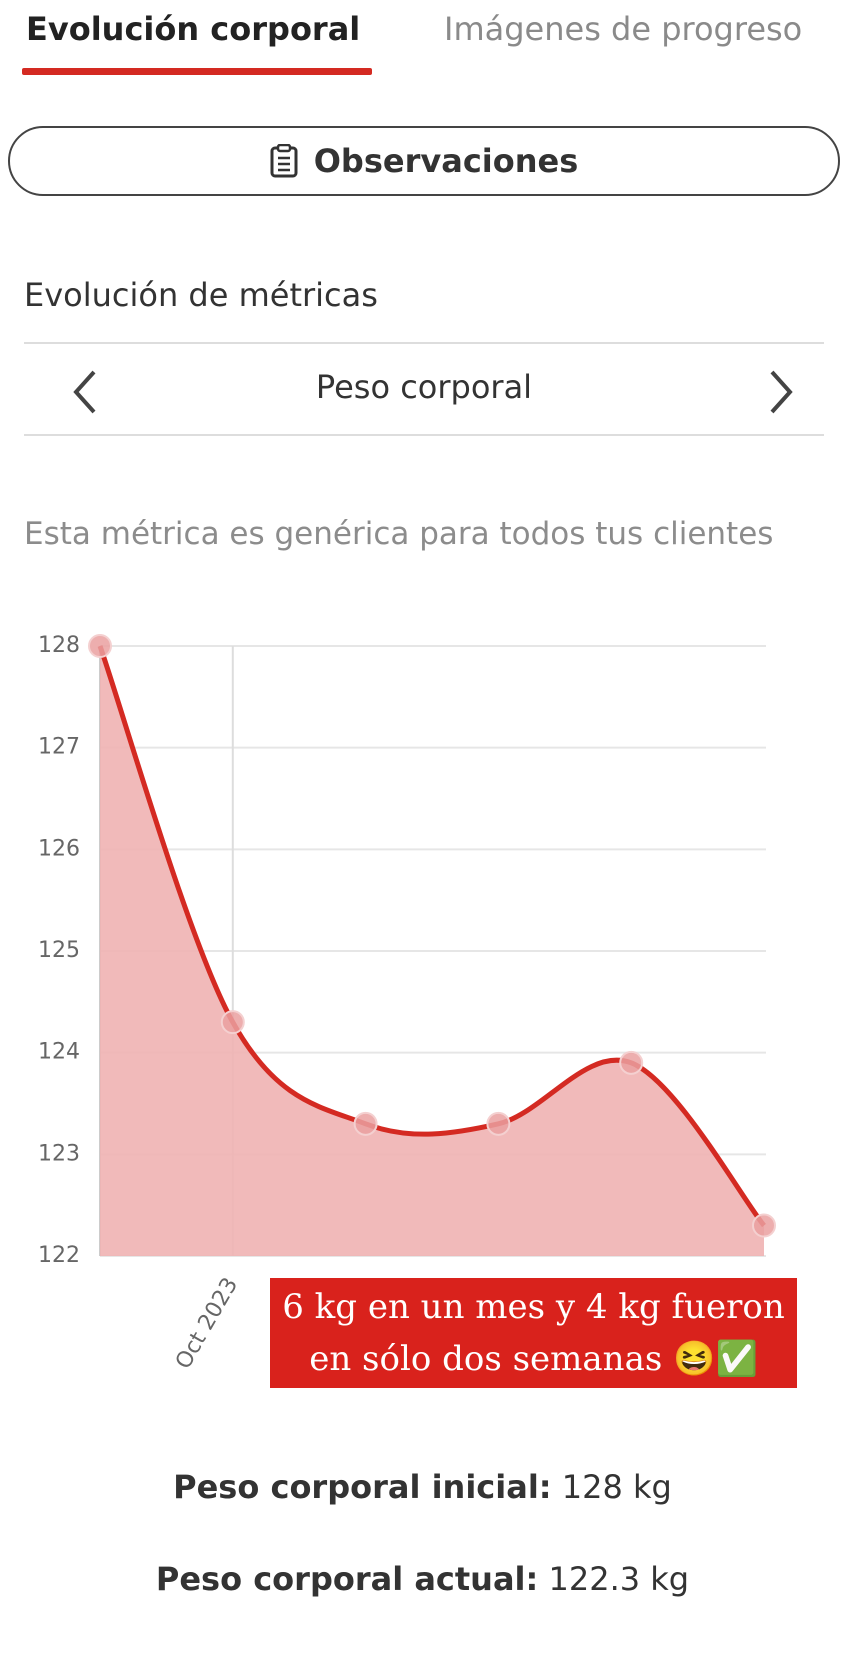 The image size is (845, 1663). What do you see at coordinates (347, 1579) in the screenshot?
I see `summary-label: Peso corporal actual:` at bounding box center [347, 1579].